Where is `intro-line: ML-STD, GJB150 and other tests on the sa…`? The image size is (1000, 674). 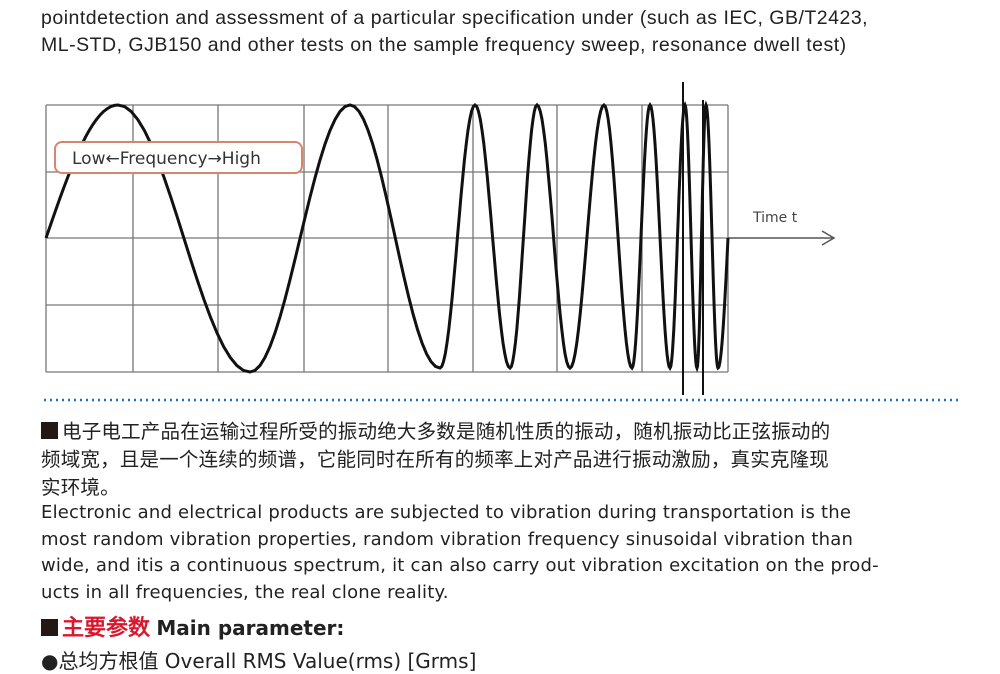
intro-line: ML-STD, GJB150 and other tests on the sa… is located at coordinates (444, 44).